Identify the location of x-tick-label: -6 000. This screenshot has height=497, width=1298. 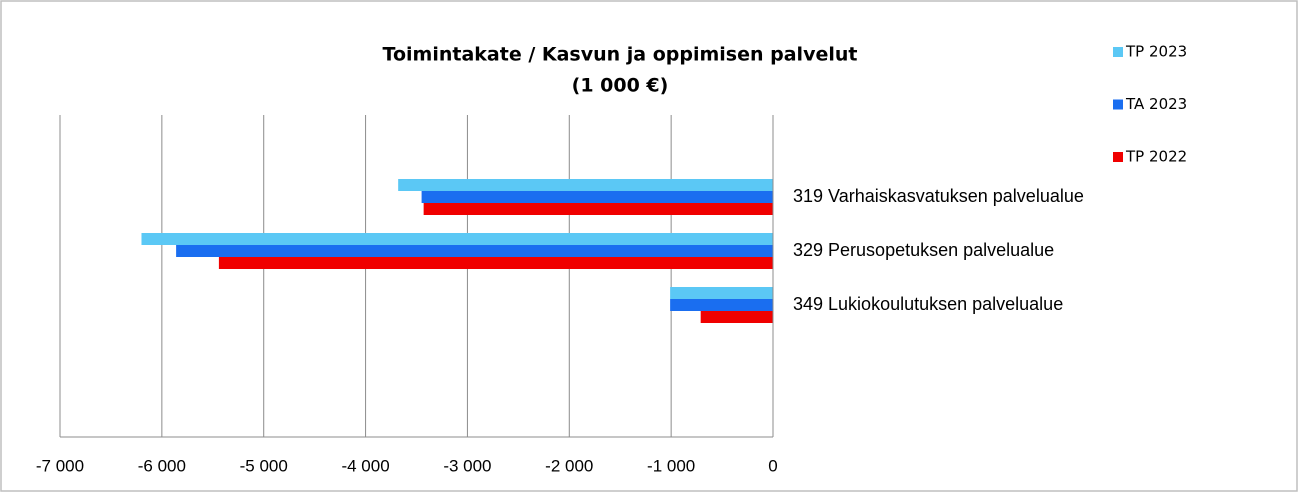
(162, 465).